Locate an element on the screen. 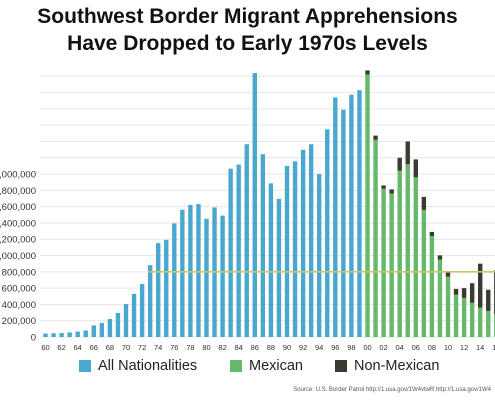 The height and width of the screenshot is (400, 495). y-tick-label: 2,000,000 is located at coordinates (18, 175).